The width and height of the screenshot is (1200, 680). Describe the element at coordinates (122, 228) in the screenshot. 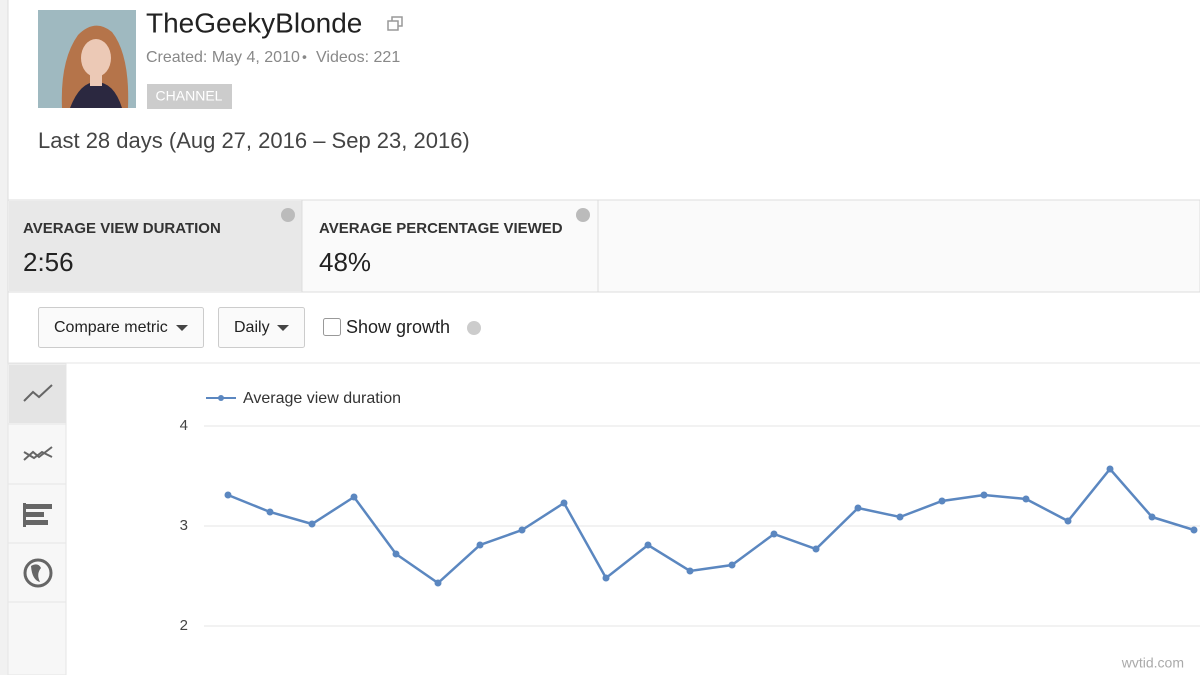

I see `metric-label: AVERAGE VIEW DURATION` at that location.